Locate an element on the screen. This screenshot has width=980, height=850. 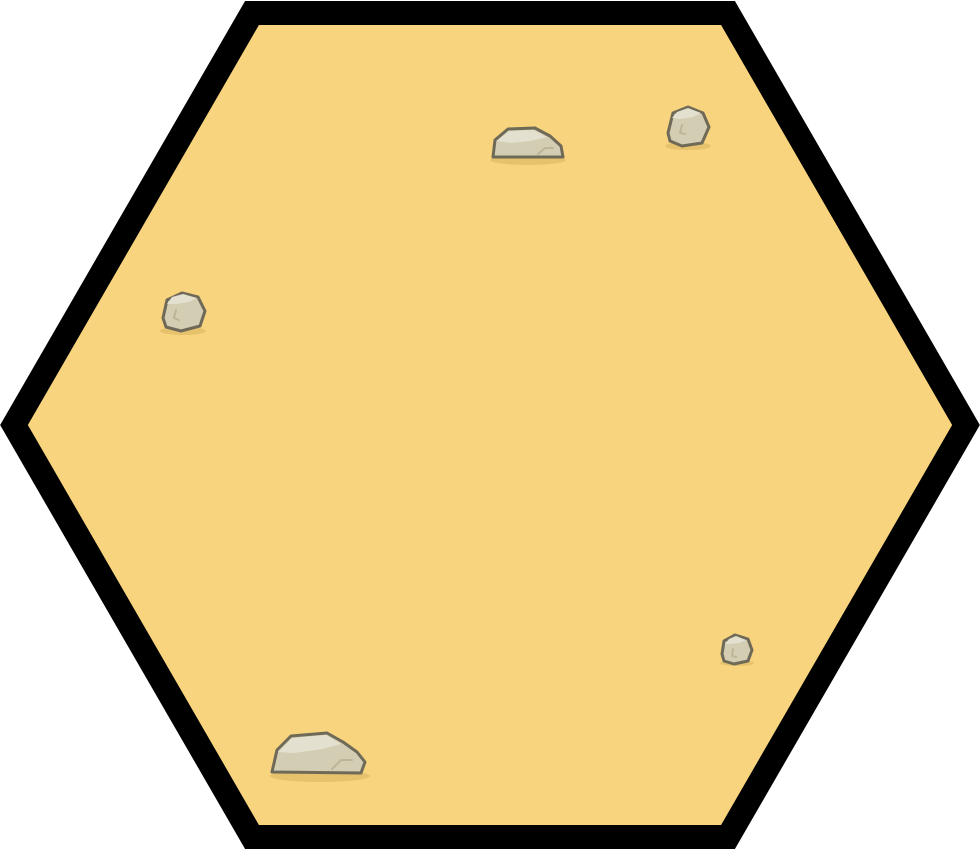
small-pebble-icon is located at coordinates (737, 649).